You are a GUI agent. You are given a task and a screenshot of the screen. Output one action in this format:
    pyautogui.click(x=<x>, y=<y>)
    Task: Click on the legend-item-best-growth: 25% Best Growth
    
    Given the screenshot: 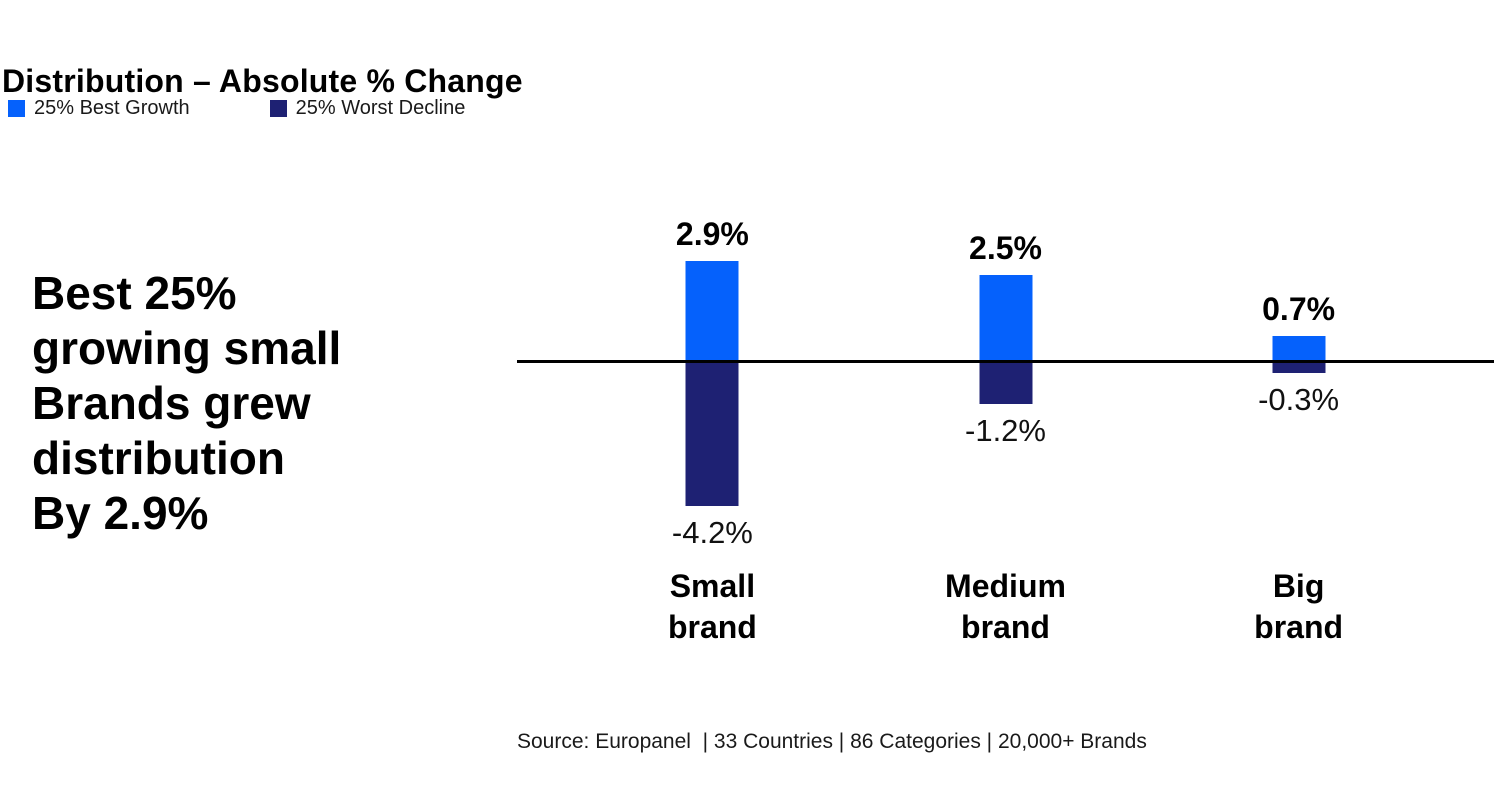 What is the action you would take?
    pyautogui.click(x=99, y=108)
    